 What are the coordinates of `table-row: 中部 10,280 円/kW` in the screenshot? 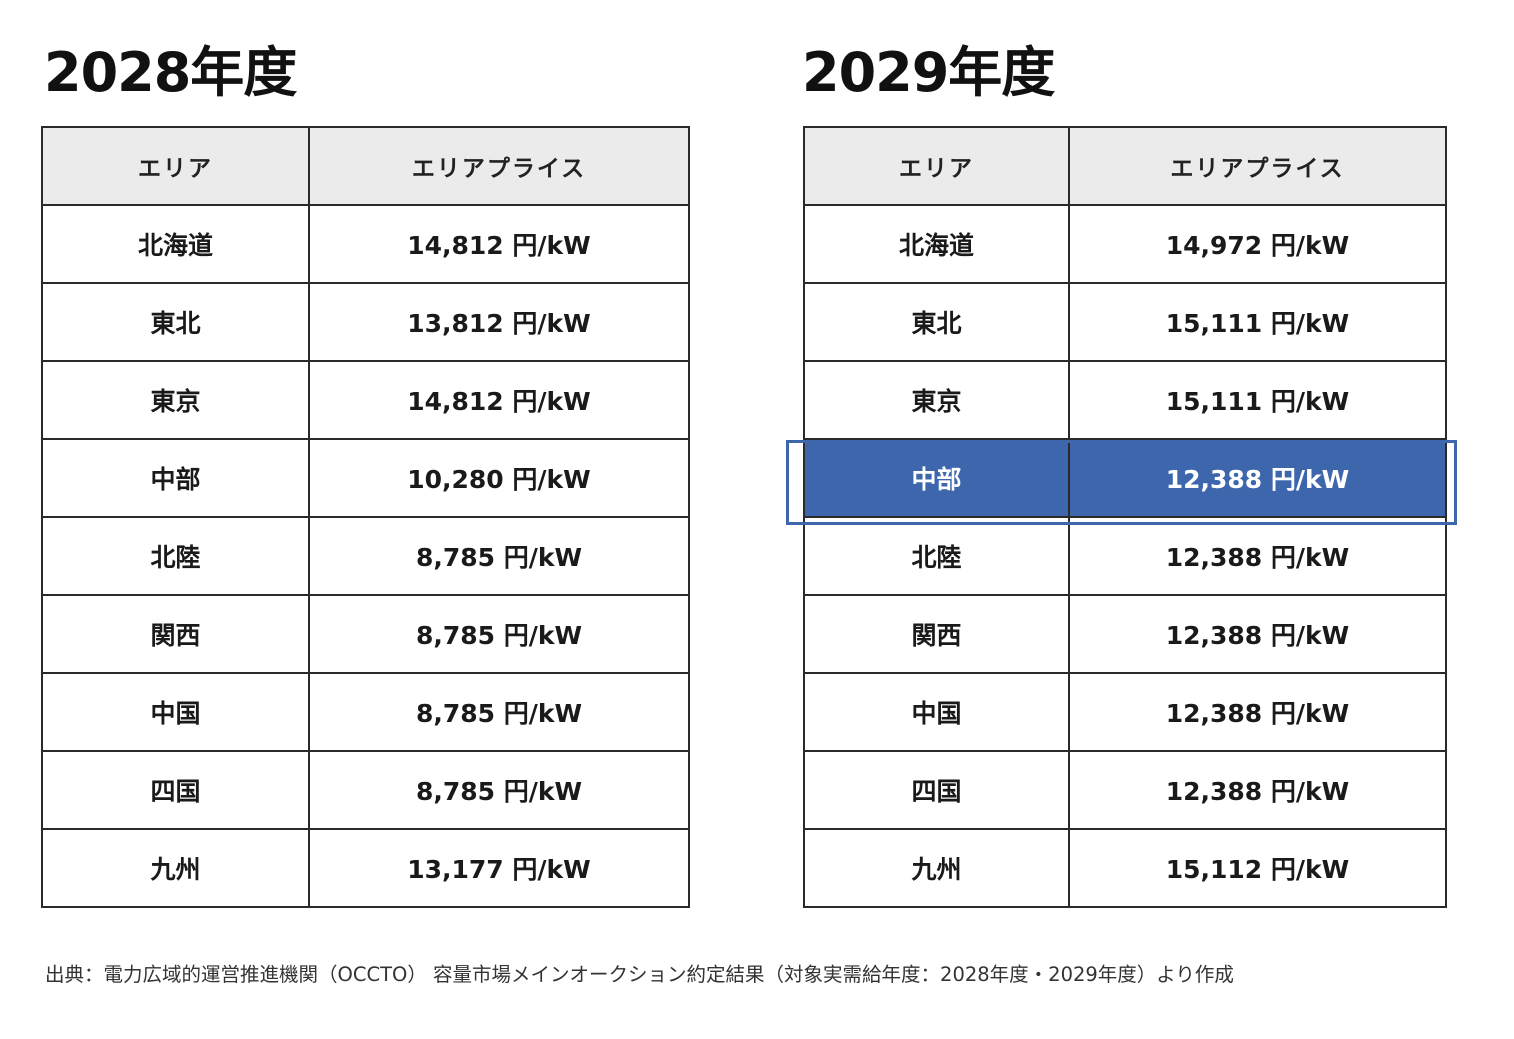 It's located at (365, 478).